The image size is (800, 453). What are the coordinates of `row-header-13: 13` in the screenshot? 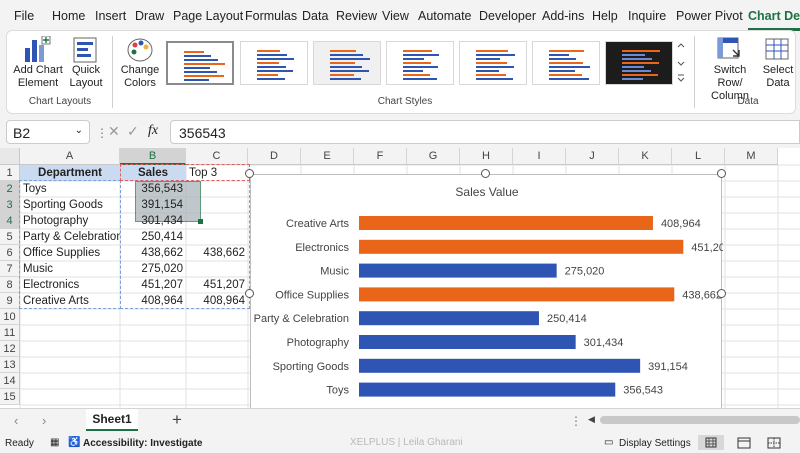 It's located at (10, 365).